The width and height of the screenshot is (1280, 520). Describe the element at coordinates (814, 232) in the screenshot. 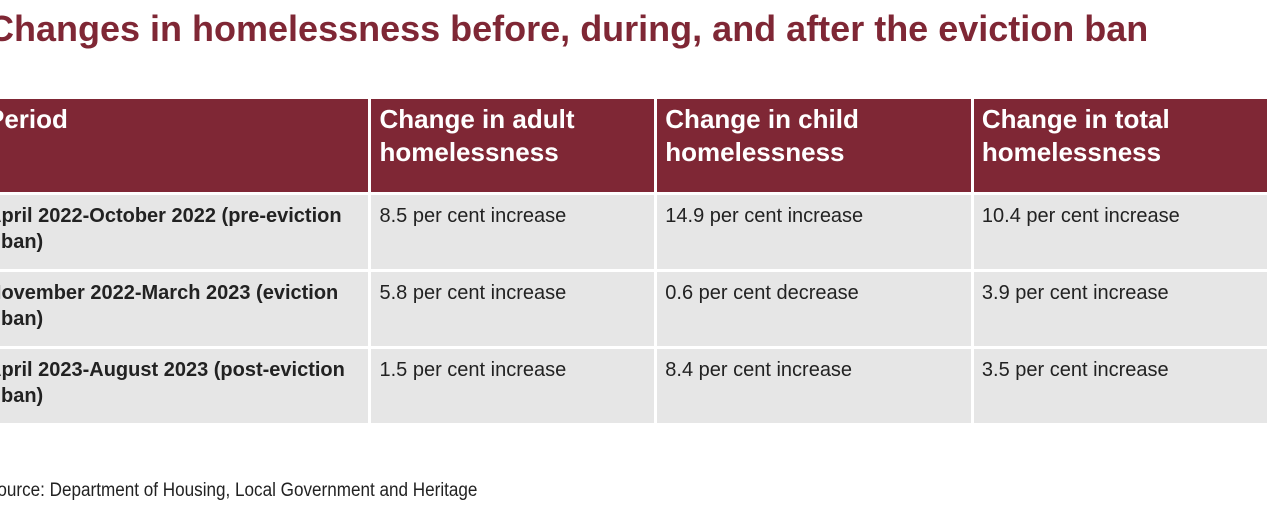

I see `child-change-cell: 14.9 per cent increase` at that location.